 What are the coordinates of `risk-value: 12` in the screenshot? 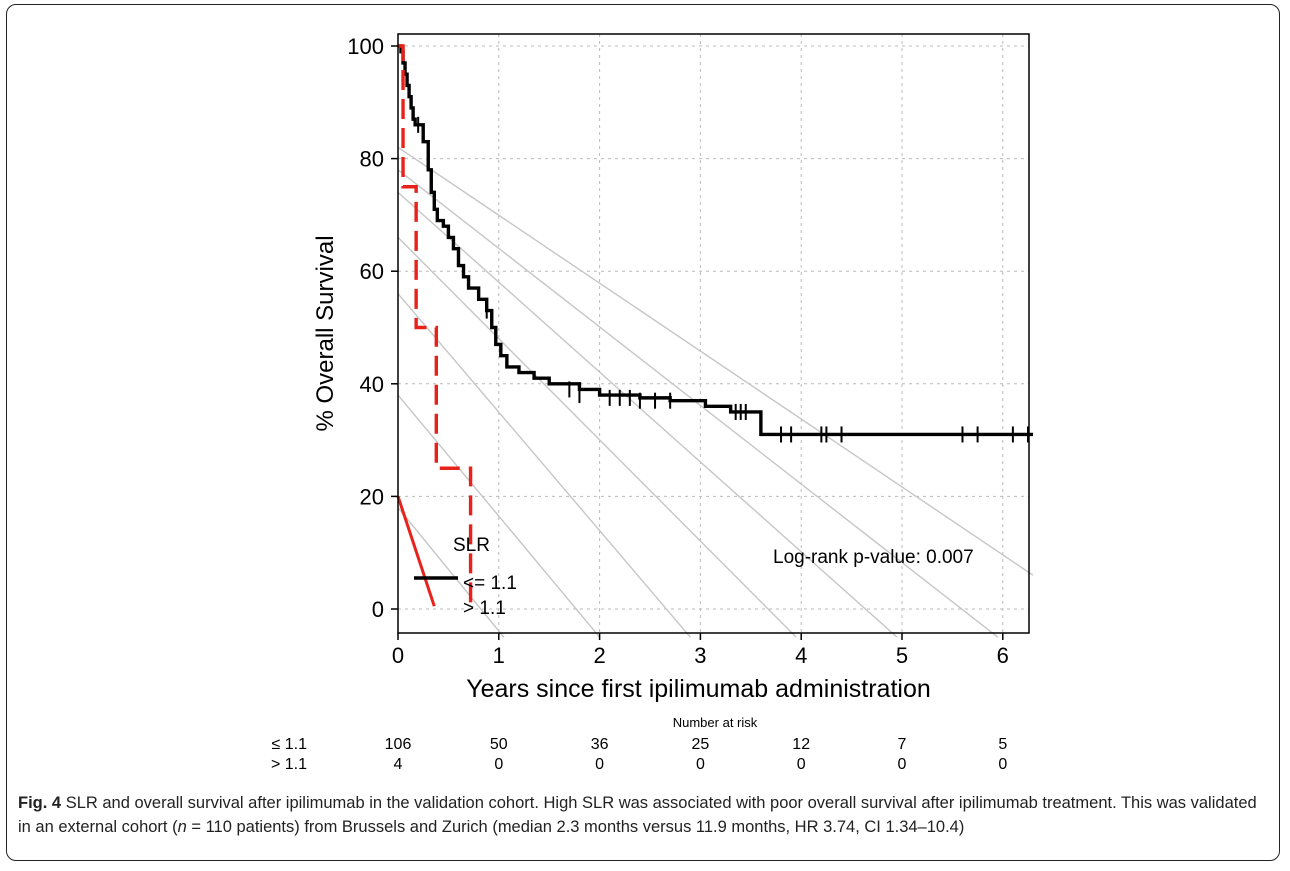 It's located at (801, 744).